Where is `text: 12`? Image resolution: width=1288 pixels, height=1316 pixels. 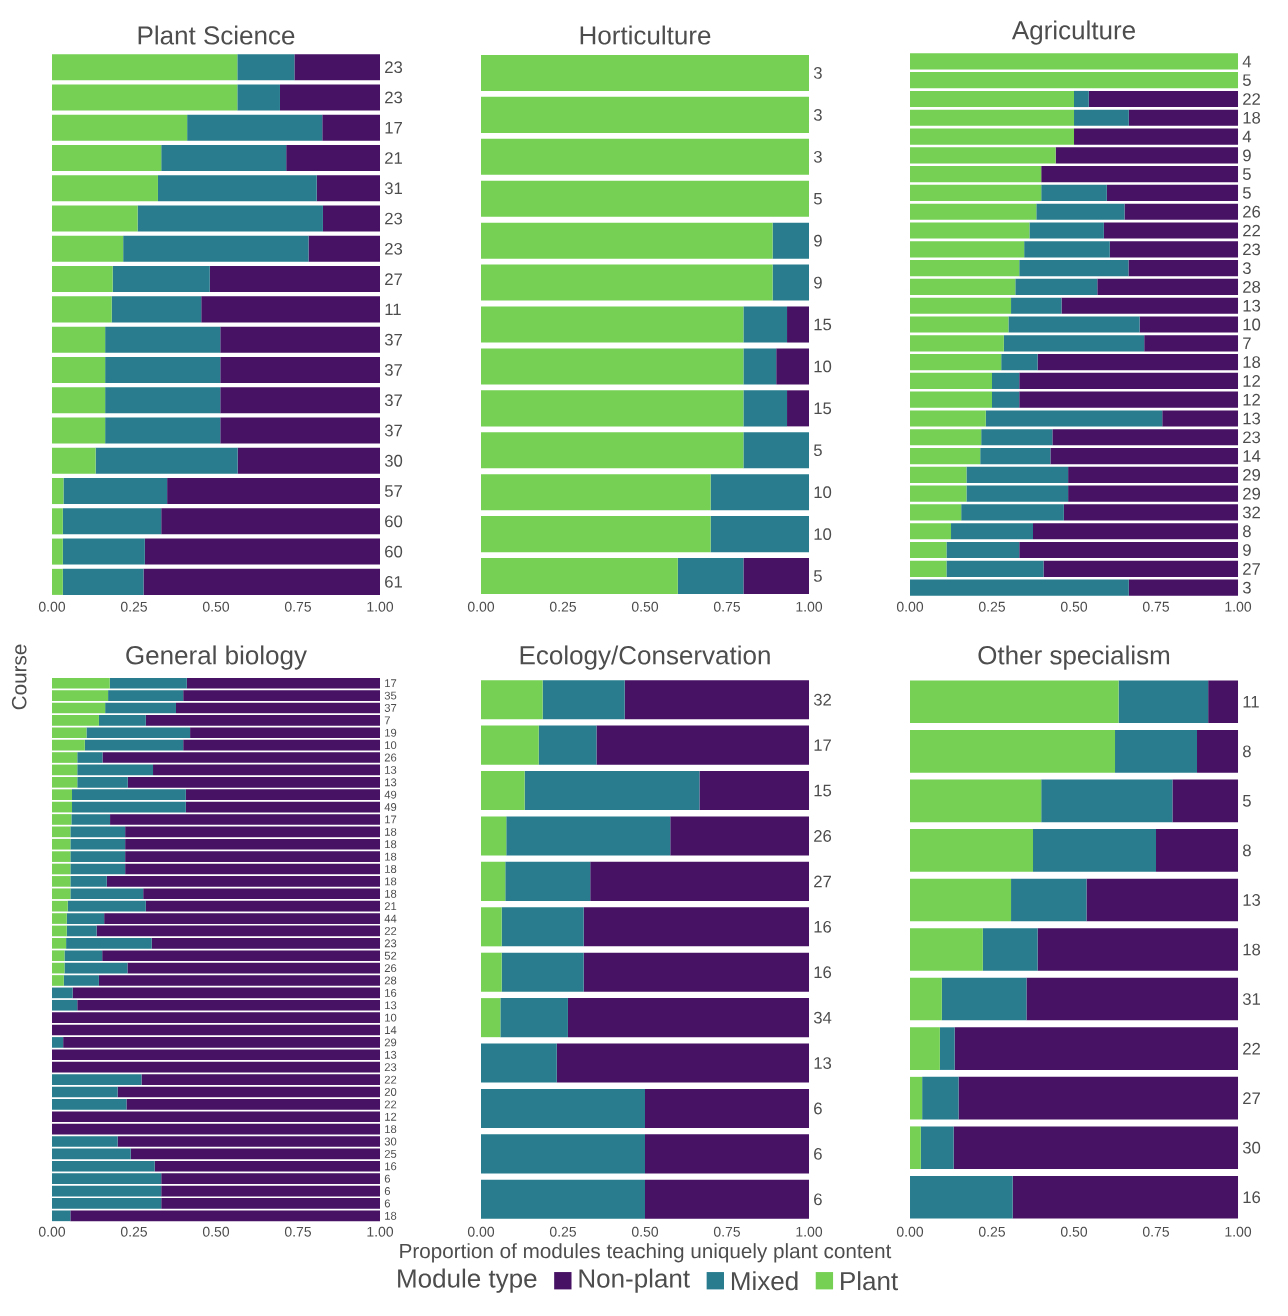
text: 12 is located at coordinates (391, 1116).